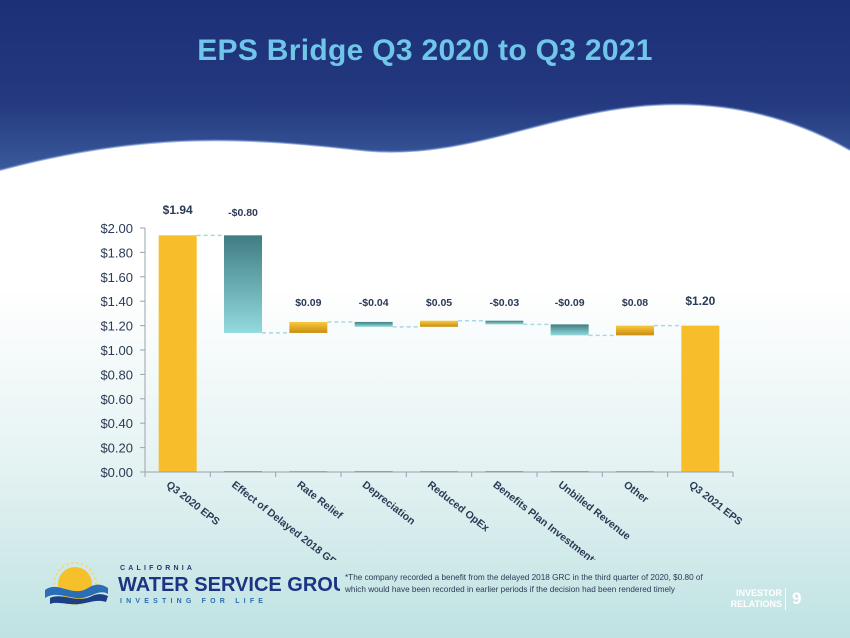  What do you see at coordinates (425, 50) in the screenshot?
I see `slide-title: EPS Bridge Q3 2020 to Q3 2021` at bounding box center [425, 50].